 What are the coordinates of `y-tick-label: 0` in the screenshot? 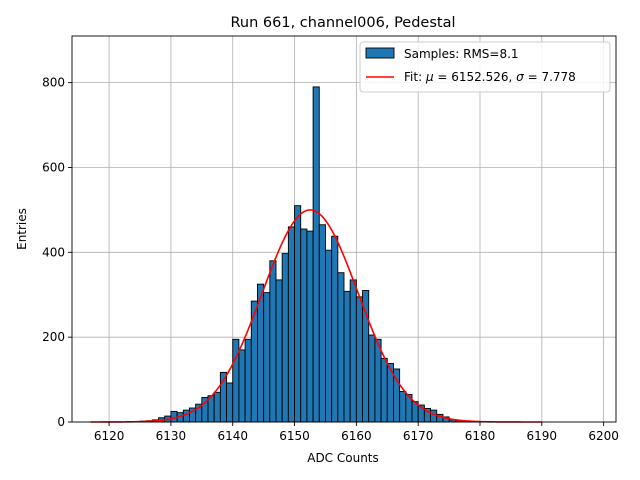 It's located at (61, 422).